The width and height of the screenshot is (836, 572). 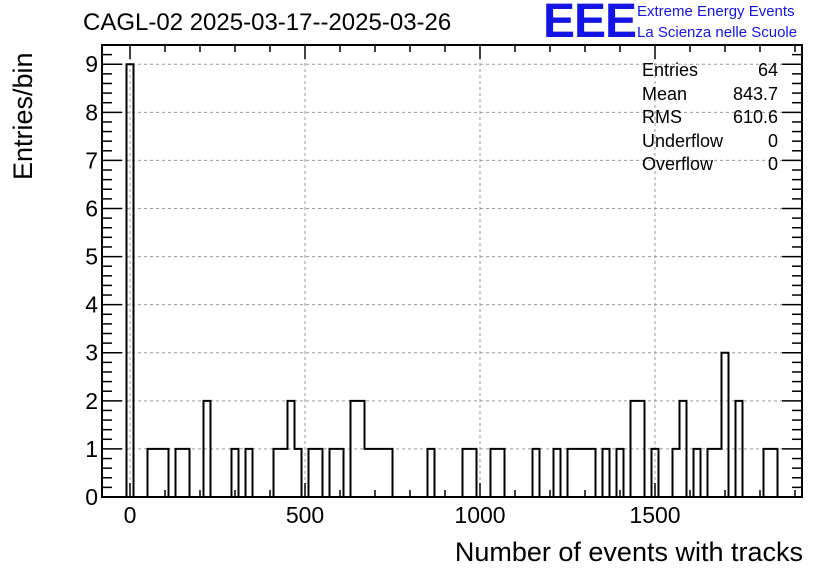 What do you see at coordinates (716, 11) in the screenshot?
I see `logo-line-1: Extreme Energy Events` at bounding box center [716, 11].